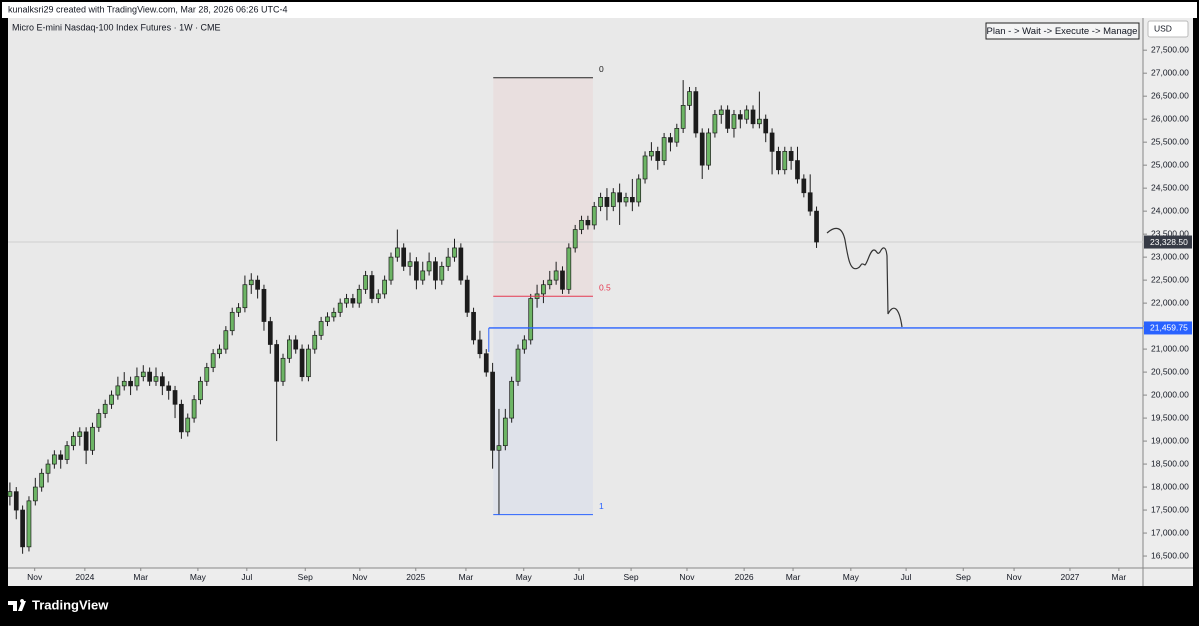 This screenshot has height=626, width=1199. What do you see at coordinates (1170, 555) in the screenshot?
I see `y-tick-label: 16,500.00` at bounding box center [1170, 555].